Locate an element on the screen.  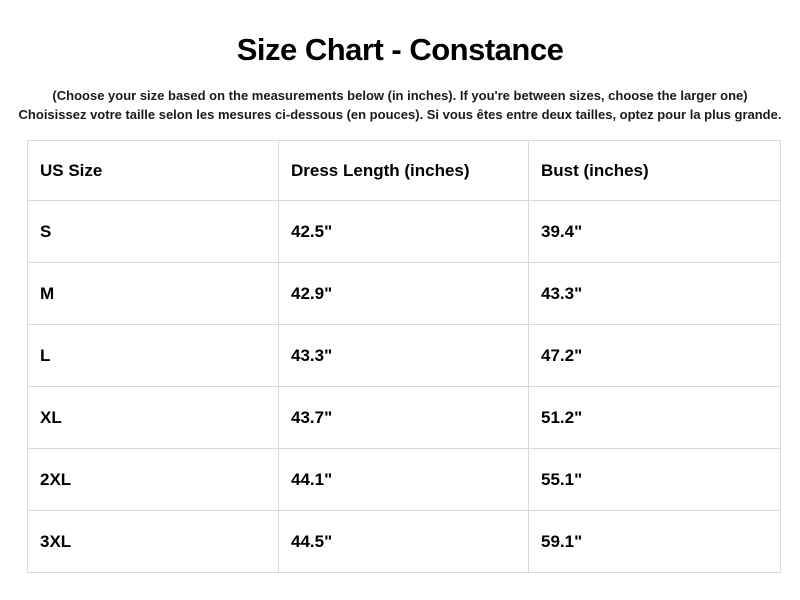
column-header-bust: Bust (inches) is located at coordinates (654, 170).